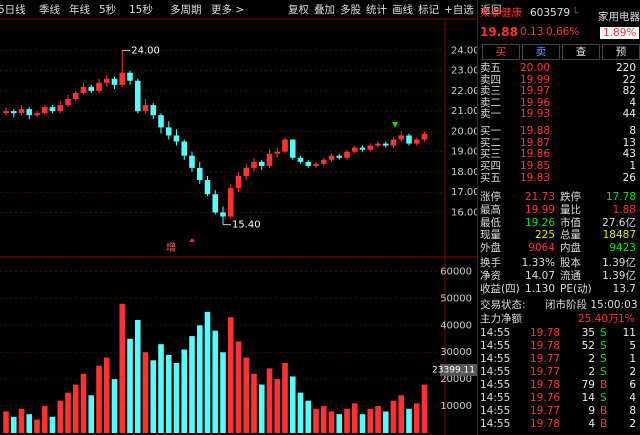  Describe the element at coordinates (491, 10) in the screenshot. I see `toolbar-item: 返回` at that location.